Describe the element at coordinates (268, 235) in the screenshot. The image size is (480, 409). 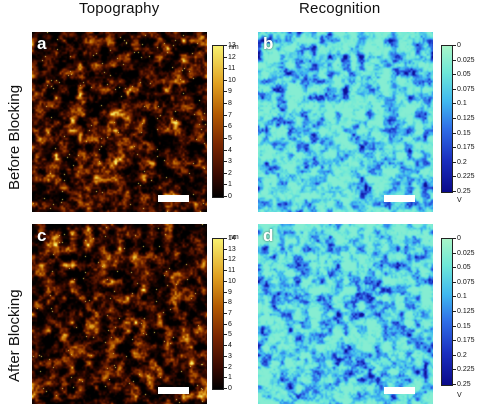
I see `panel-label-d: d` at that location.